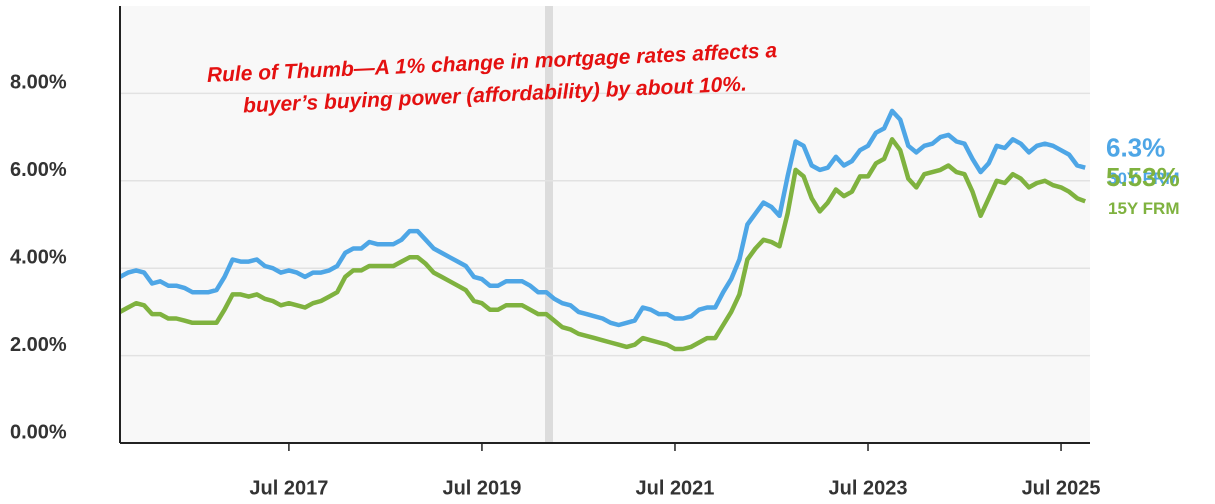 This screenshot has width=1215, height=504. Describe the element at coordinates (38, 257) in the screenshot. I see `y-tick-label: 4.00%` at that location.